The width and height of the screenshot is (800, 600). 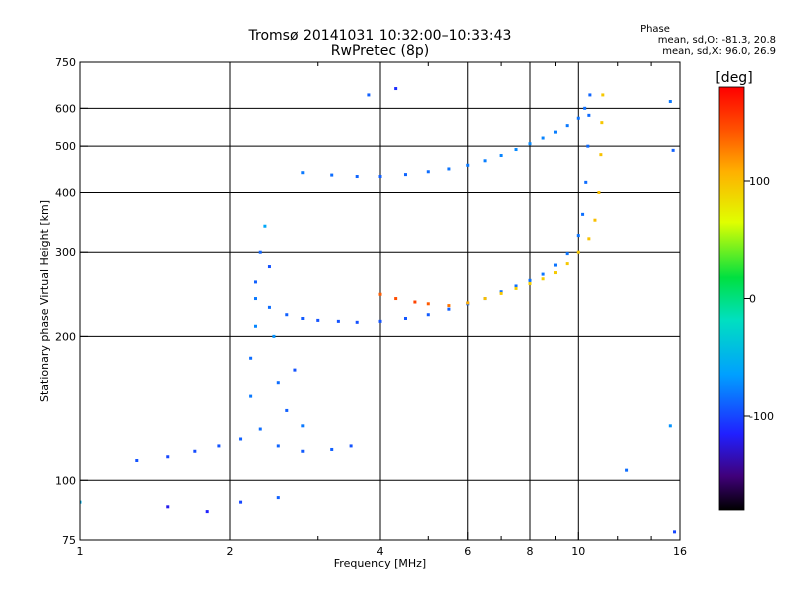 What do you see at coordinates (65, 336) in the screenshot?
I see `y-tick-label: 200` at bounding box center [65, 336].